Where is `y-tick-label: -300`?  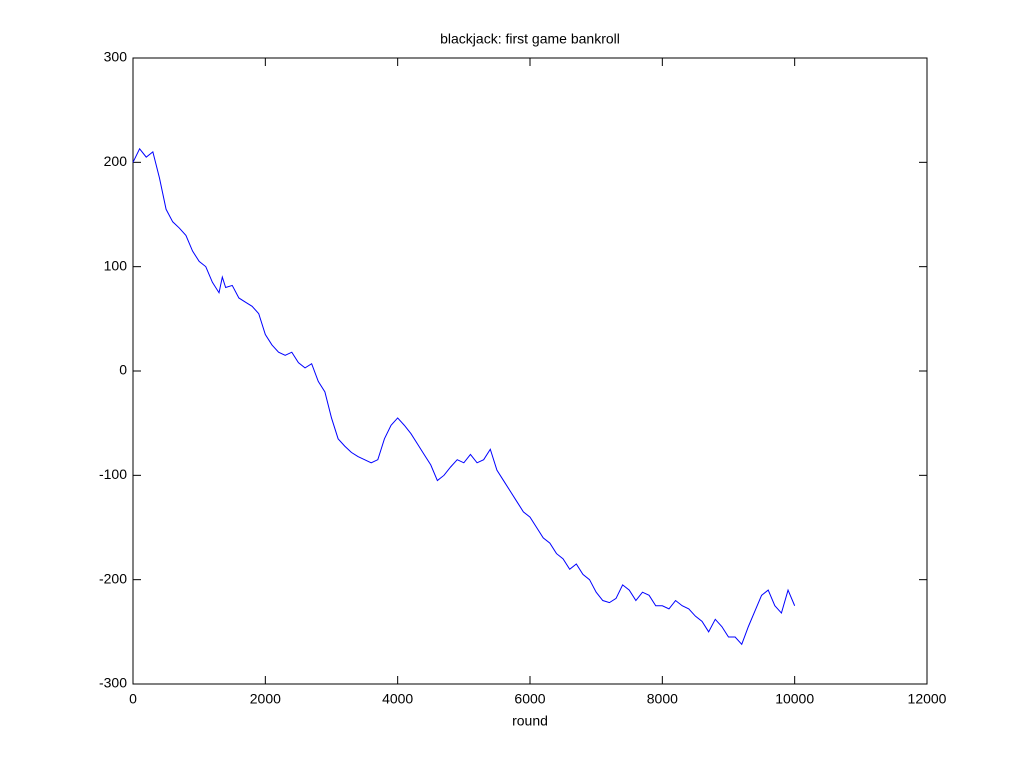
y-tick-label: -300 is located at coordinates (113, 683).